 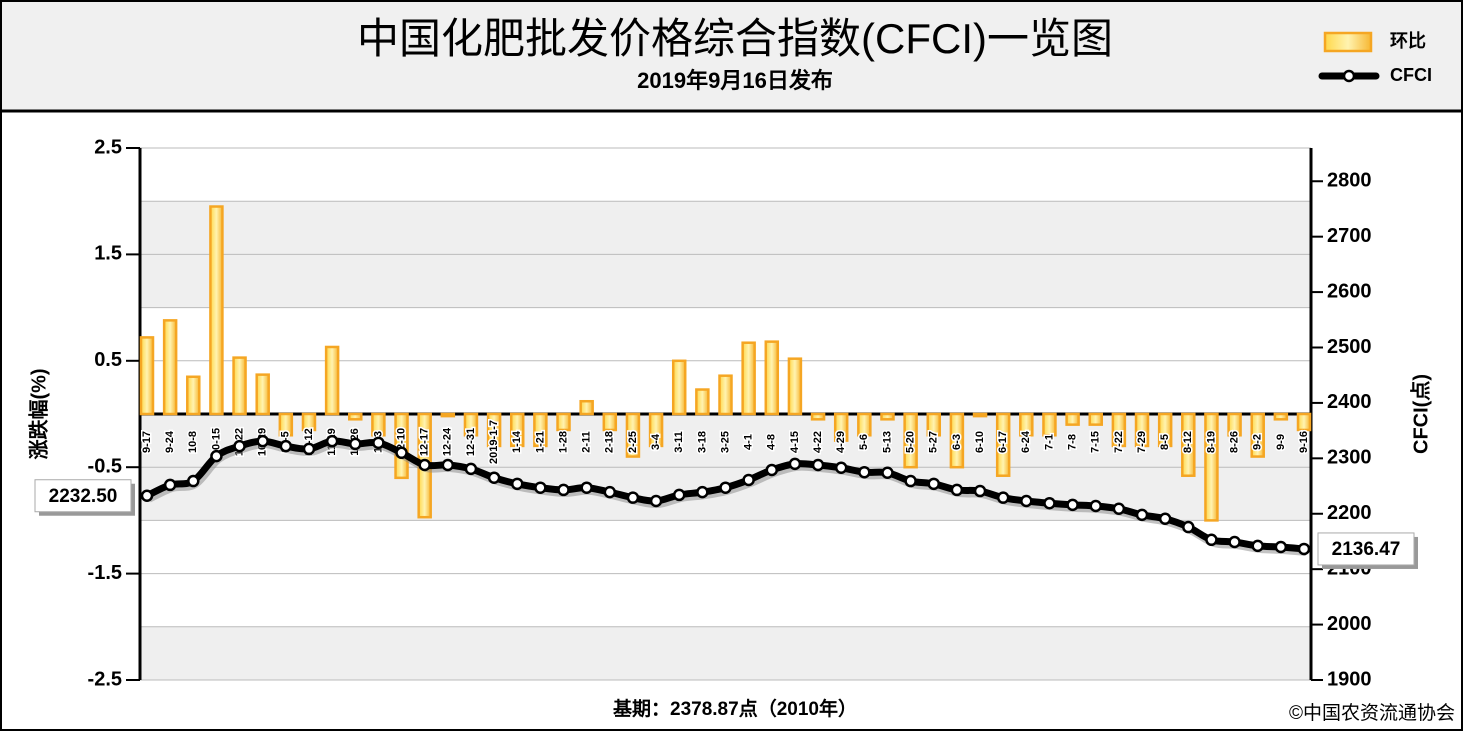 I want to click on value-label: 2136.47, so click(x=1366, y=549).